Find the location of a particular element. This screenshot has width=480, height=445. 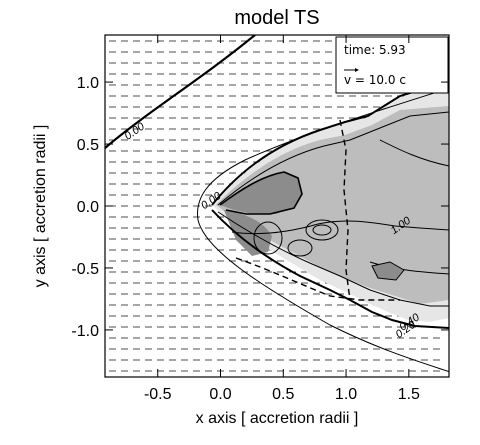

wake-contour-dashed-lower is located at coordinates (317, 279).